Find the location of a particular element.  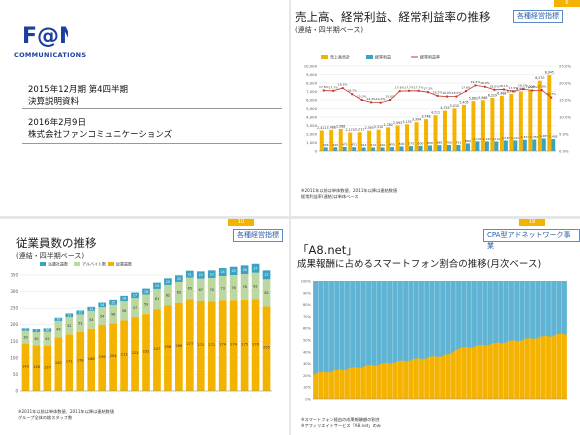

part-time-data-label: 63 is located at coordinates (179, 293).